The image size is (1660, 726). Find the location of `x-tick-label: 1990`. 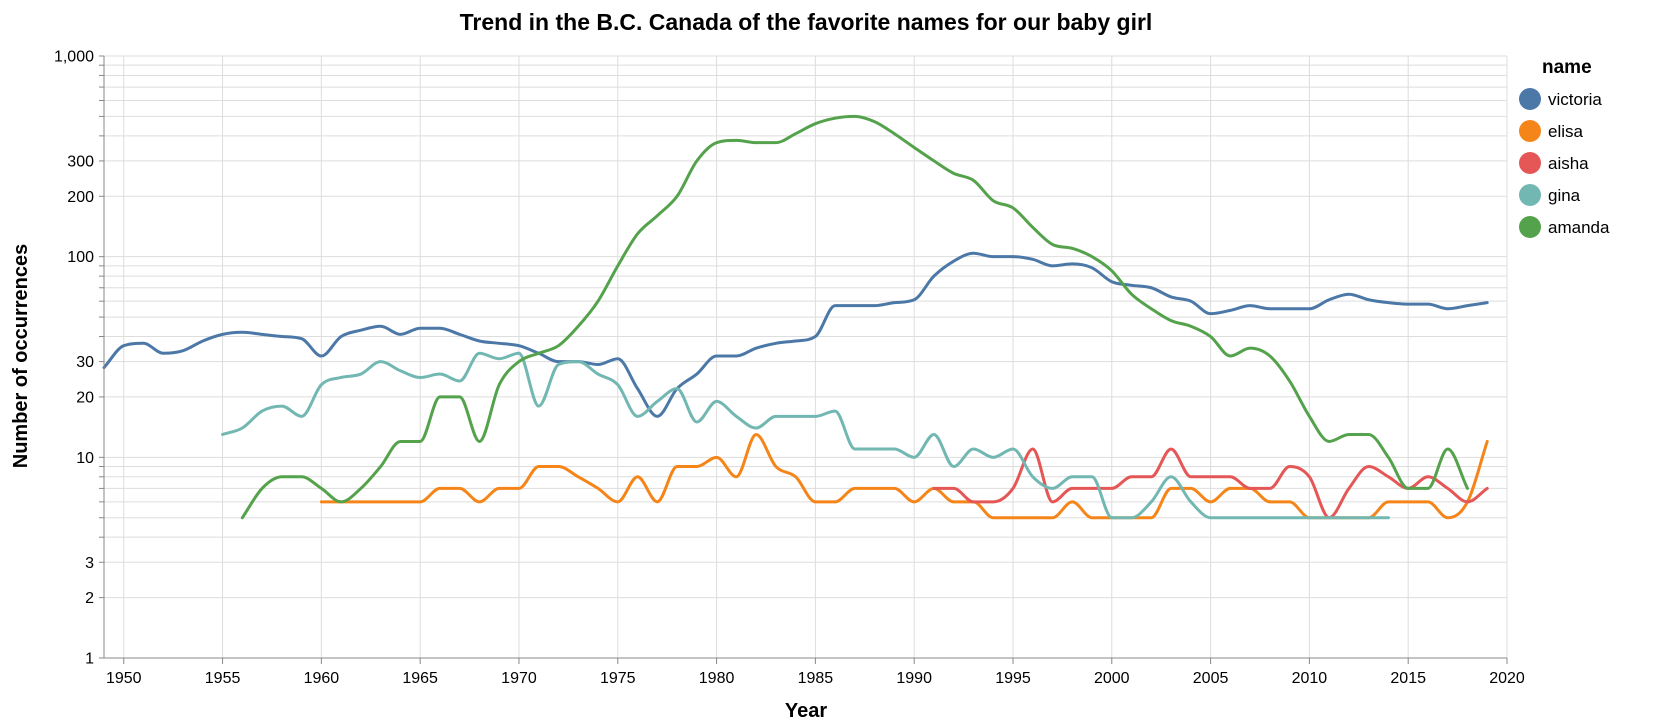

x-tick-label: 1990 is located at coordinates (914, 678).